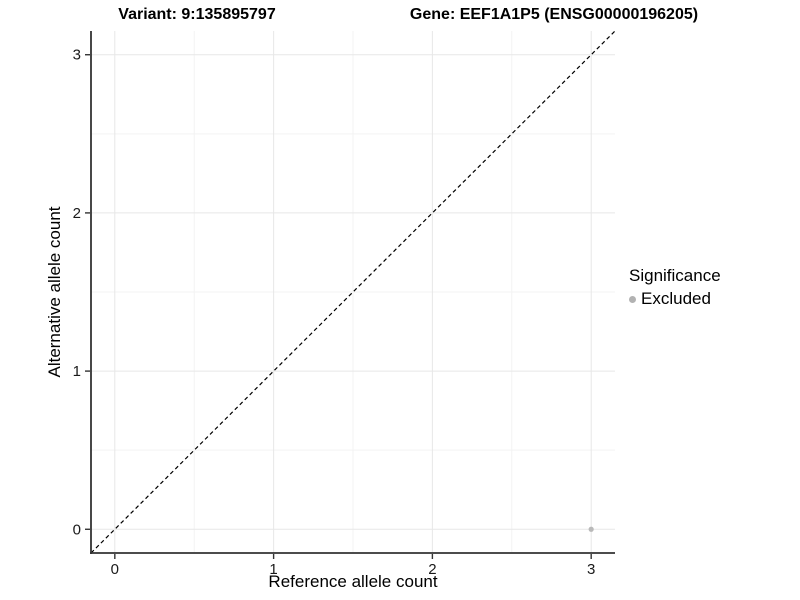 The height and width of the screenshot is (600, 800). What do you see at coordinates (432, 569) in the screenshot?
I see `x-tick-label-2: 2` at bounding box center [432, 569].